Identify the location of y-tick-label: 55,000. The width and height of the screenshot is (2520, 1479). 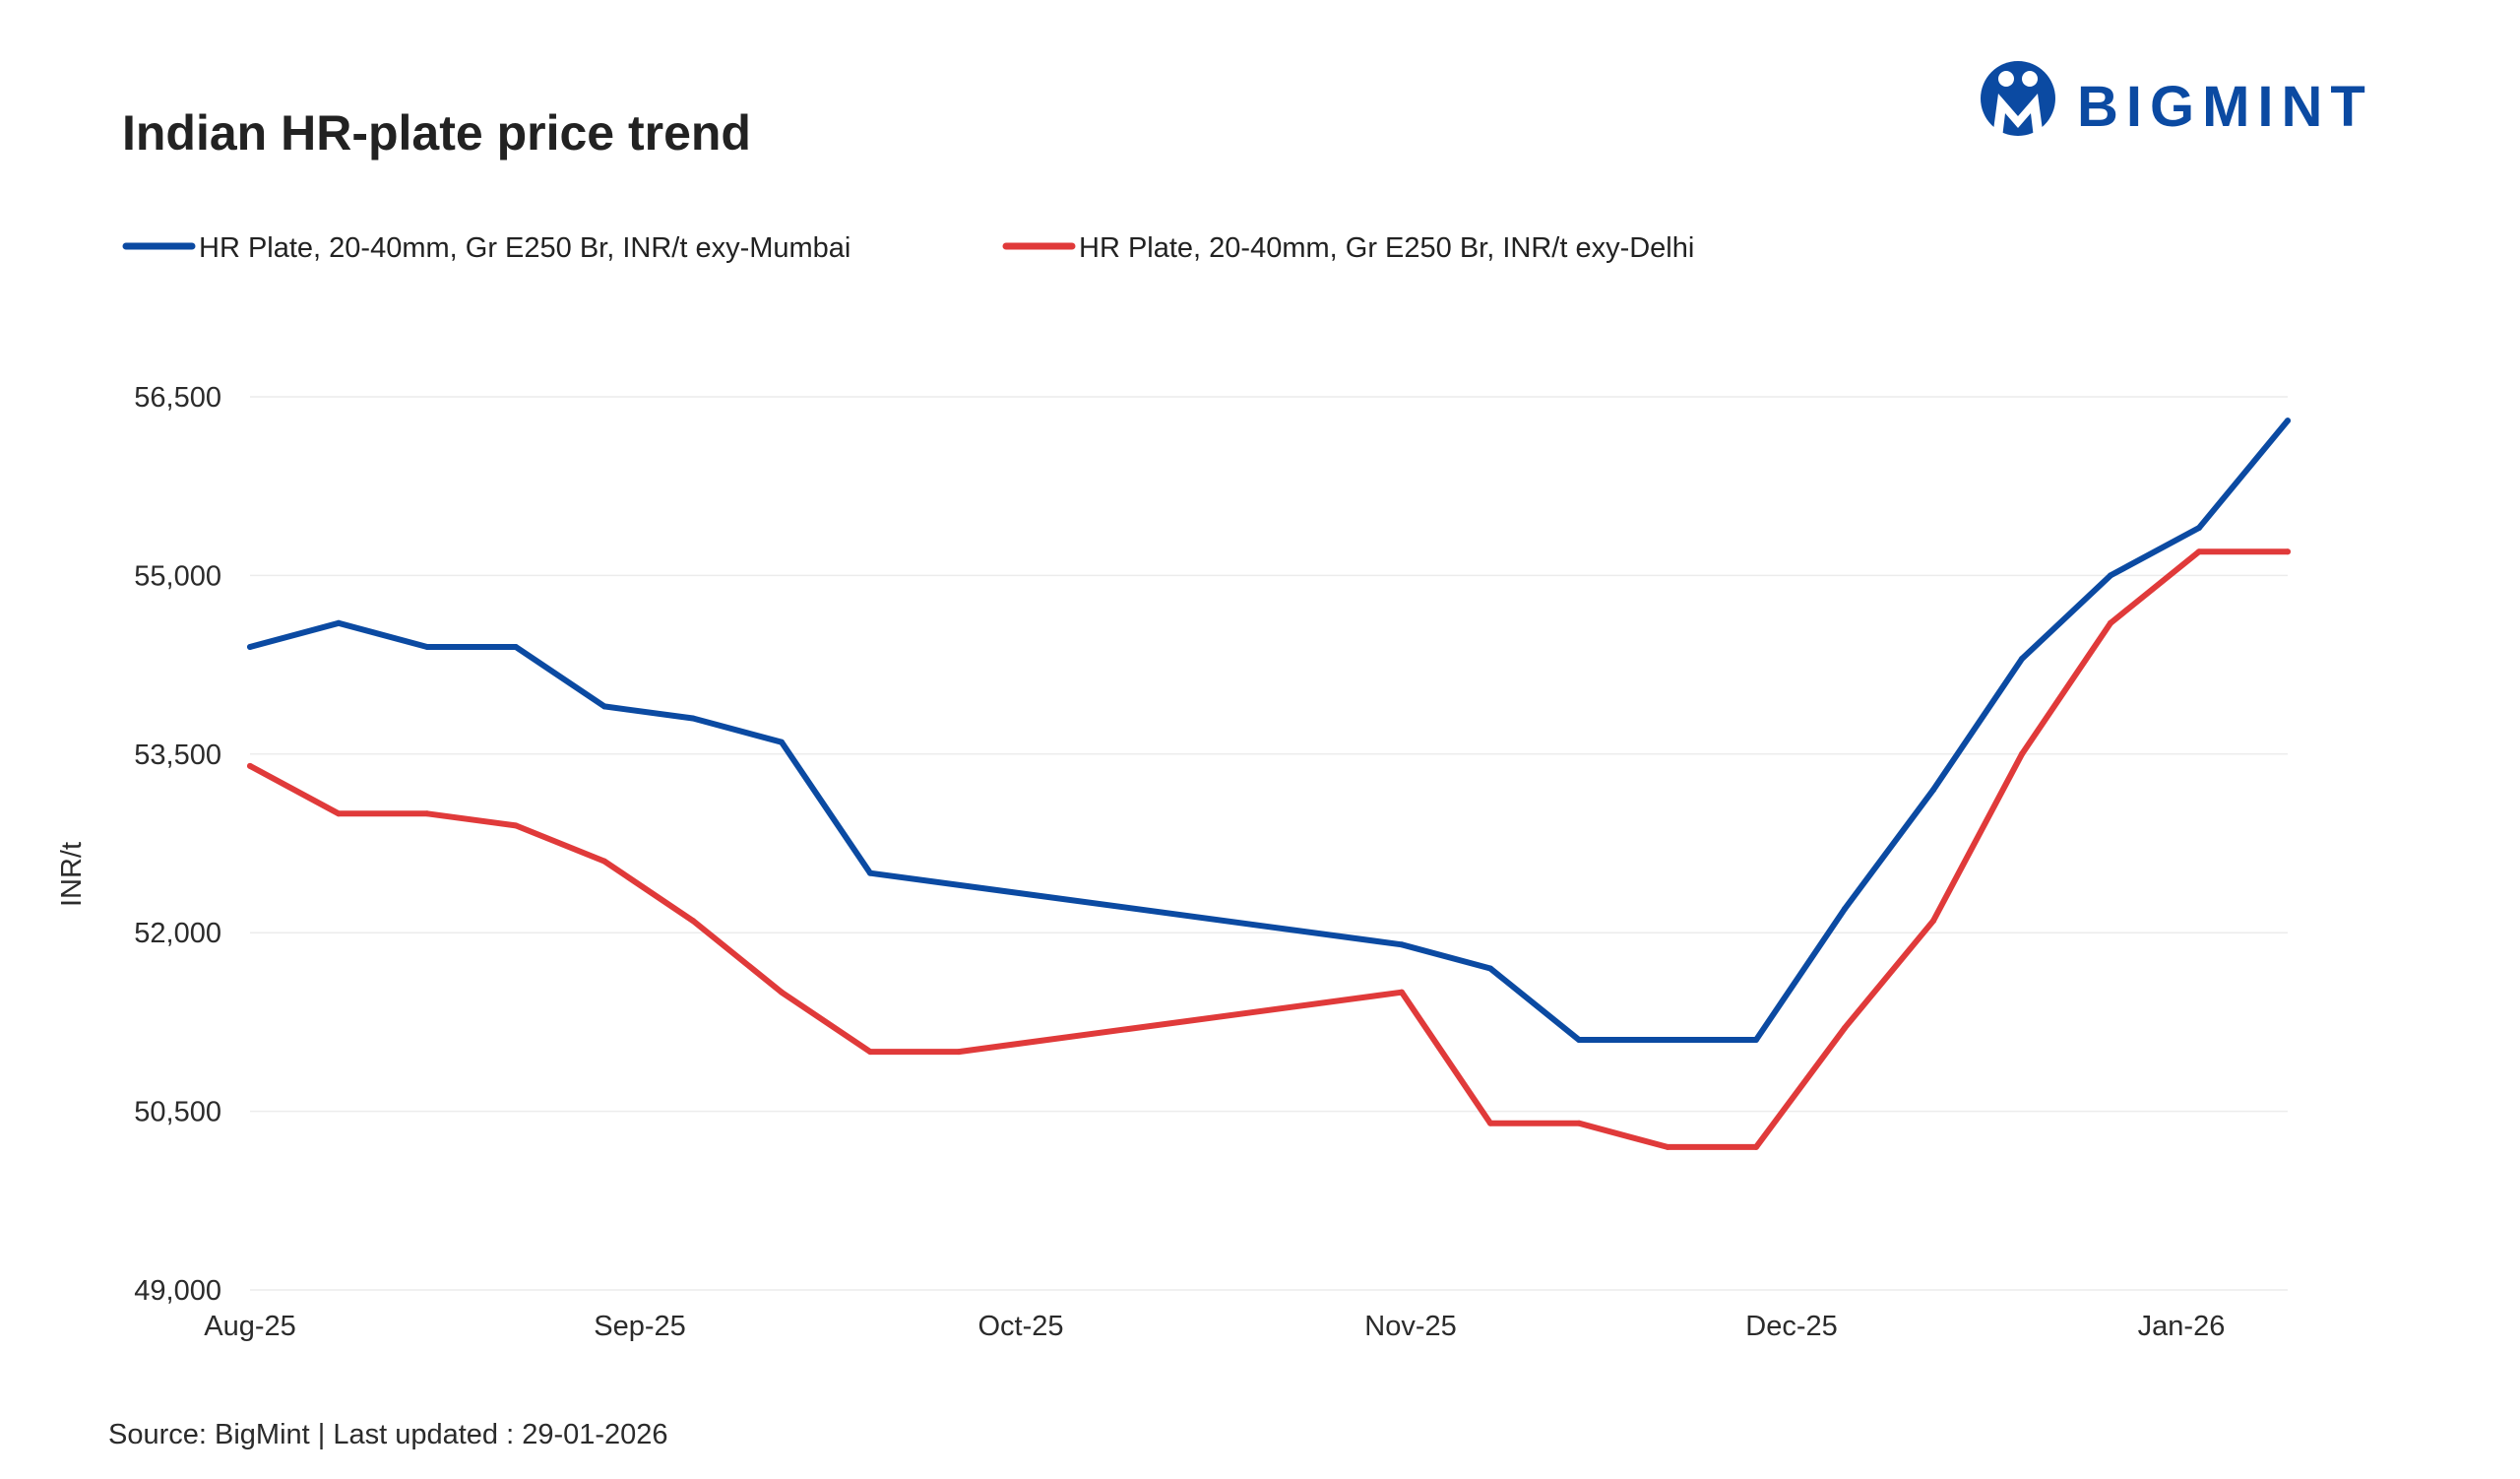
(177, 576).